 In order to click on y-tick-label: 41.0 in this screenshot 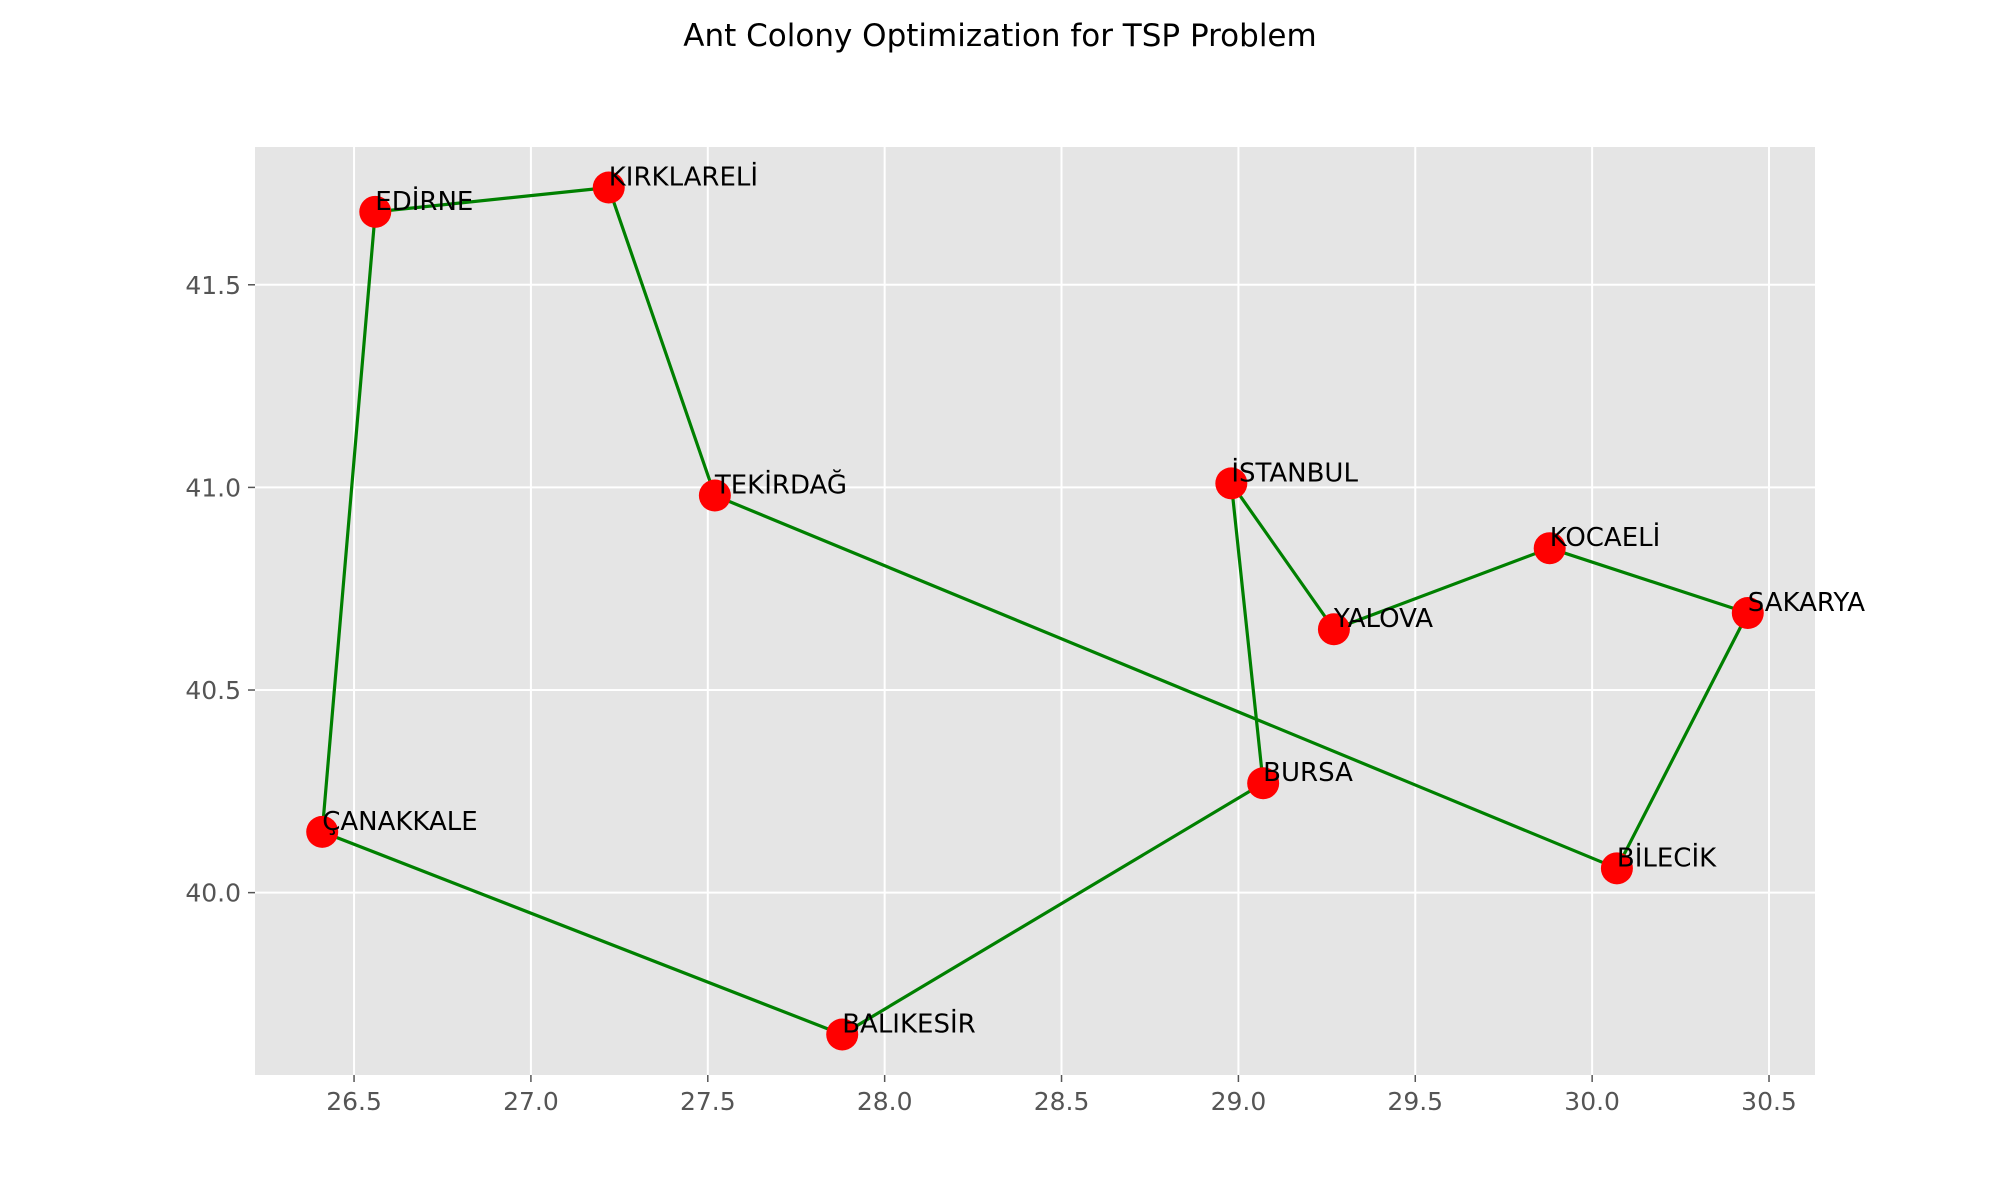, I will do `click(213, 487)`.